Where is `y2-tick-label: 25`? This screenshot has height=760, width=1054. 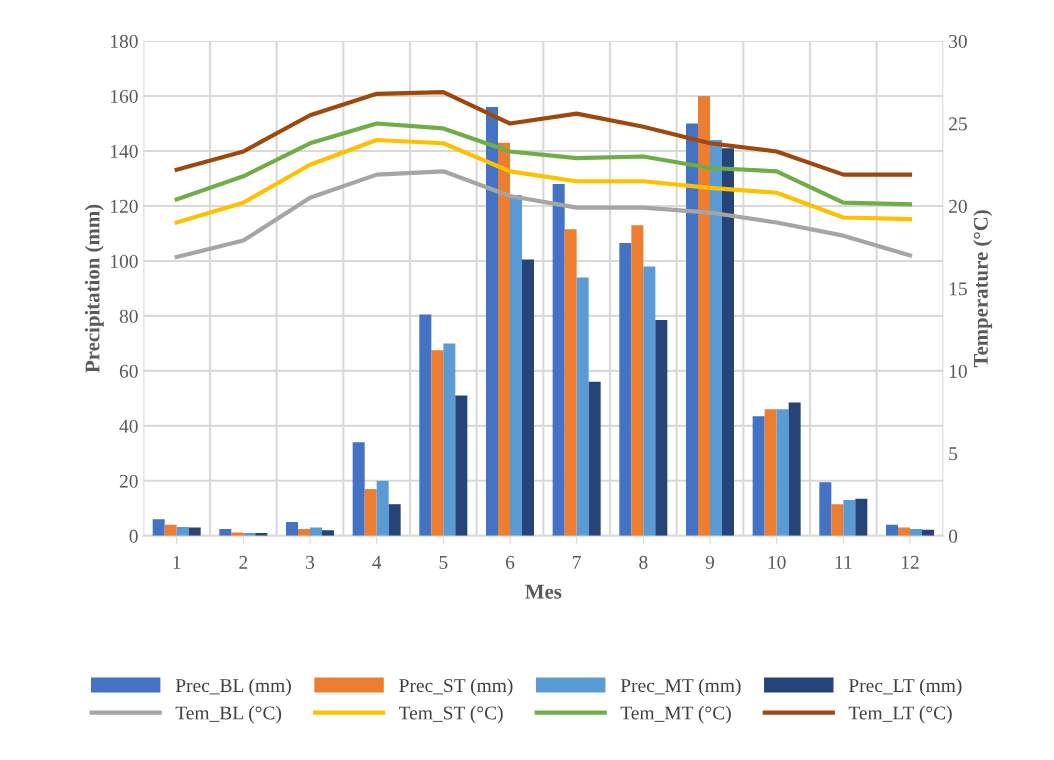 y2-tick-label: 25 is located at coordinates (958, 124).